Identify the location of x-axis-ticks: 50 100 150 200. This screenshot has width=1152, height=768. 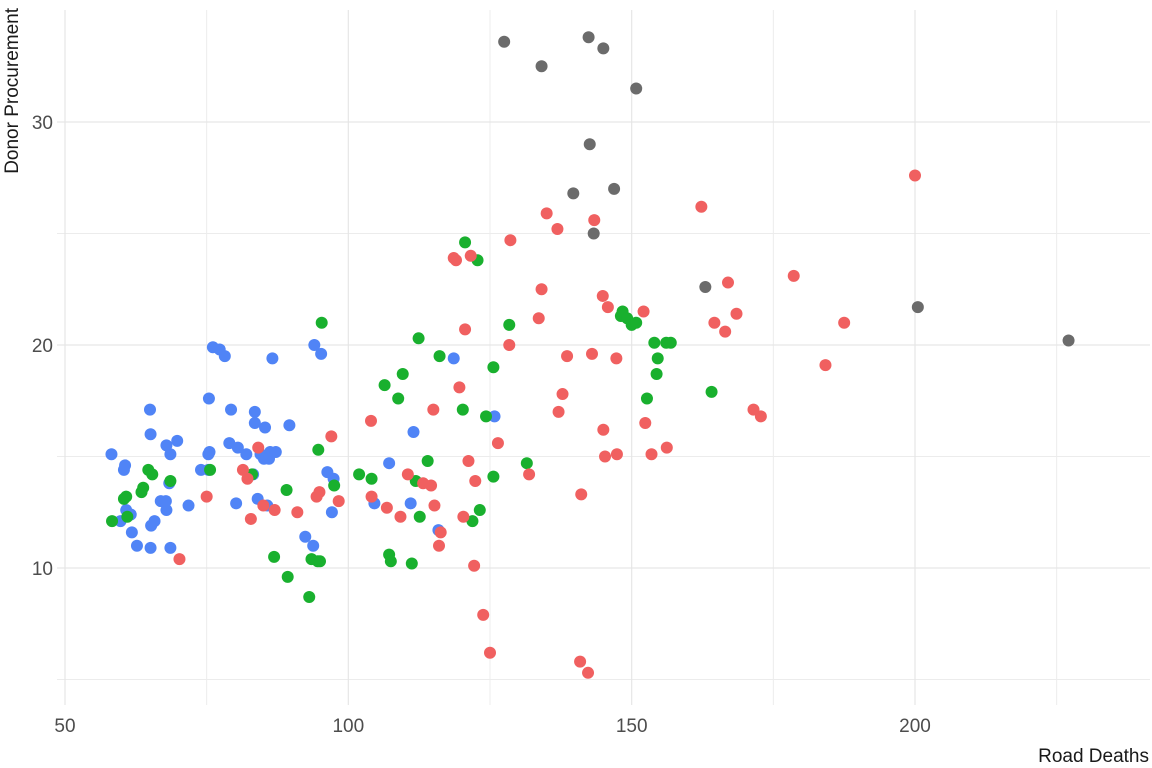
(492, 726).